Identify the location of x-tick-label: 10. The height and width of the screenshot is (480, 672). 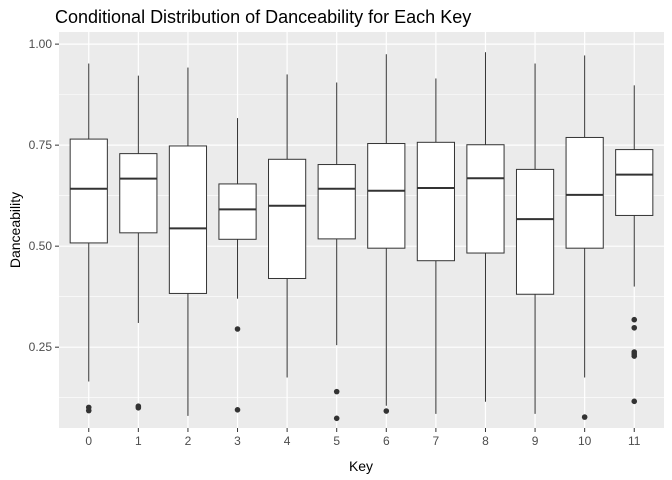
(585, 441).